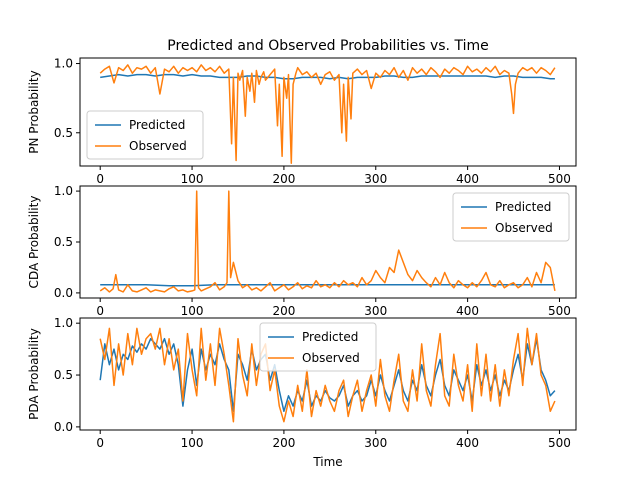  I want to click on pn-x-tick-label: 400, so click(467, 179).